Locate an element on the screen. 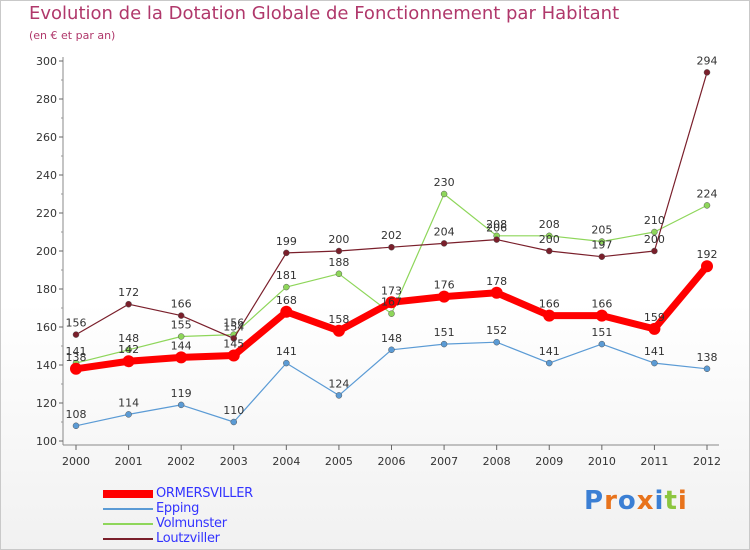 This screenshot has height=550, width=750. data-label-volmunster: 155 is located at coordinates (181, 325).